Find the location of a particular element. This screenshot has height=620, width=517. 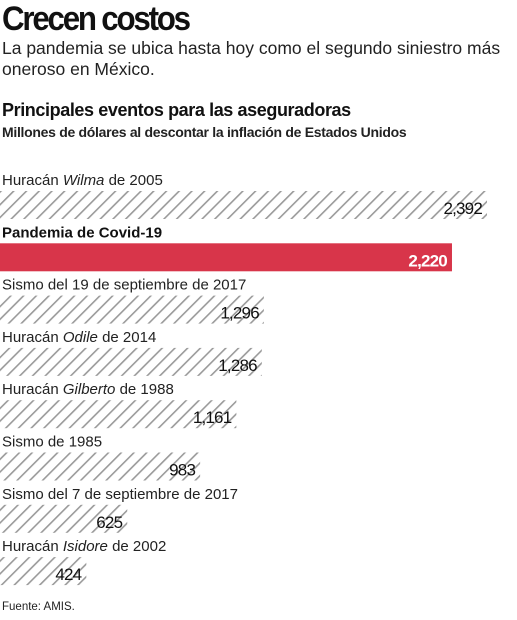

value-label: 1,286 is located at coordinates (237, 365).